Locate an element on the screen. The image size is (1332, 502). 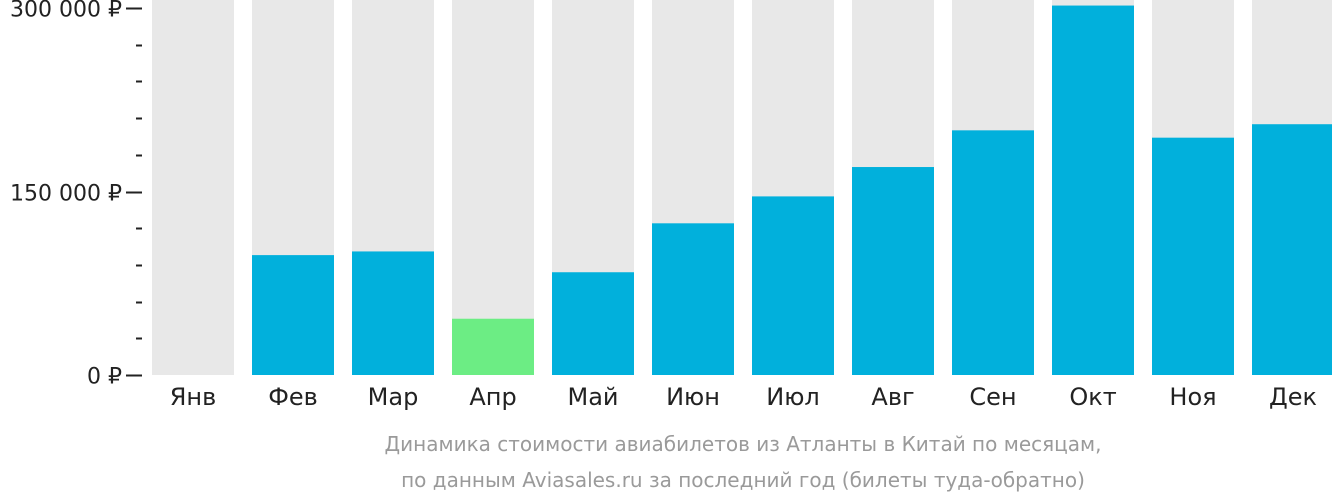
bar-Апр is located at coordinates (493, 346).